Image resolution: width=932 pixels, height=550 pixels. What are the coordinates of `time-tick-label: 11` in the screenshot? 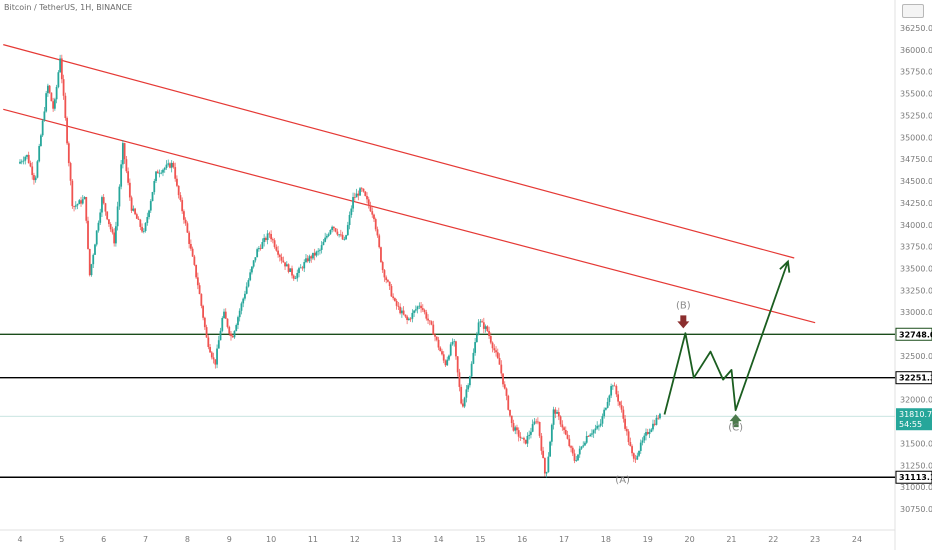 It's located at (313, 539).